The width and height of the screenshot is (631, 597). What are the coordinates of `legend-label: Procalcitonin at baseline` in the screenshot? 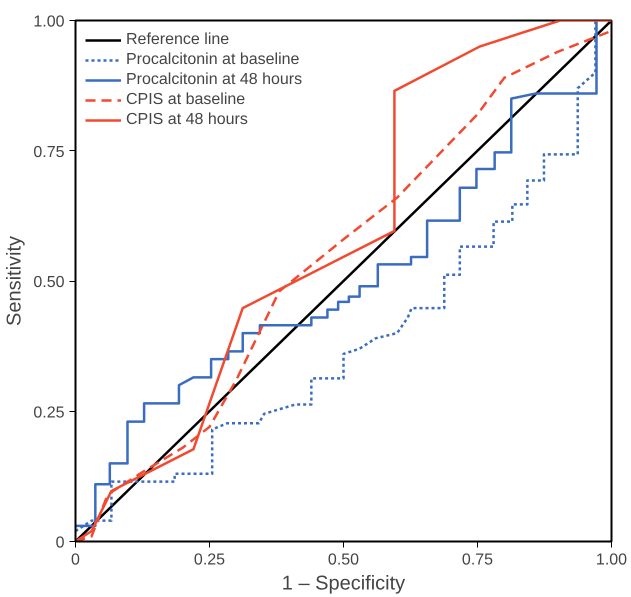 It's located at (213, 60).